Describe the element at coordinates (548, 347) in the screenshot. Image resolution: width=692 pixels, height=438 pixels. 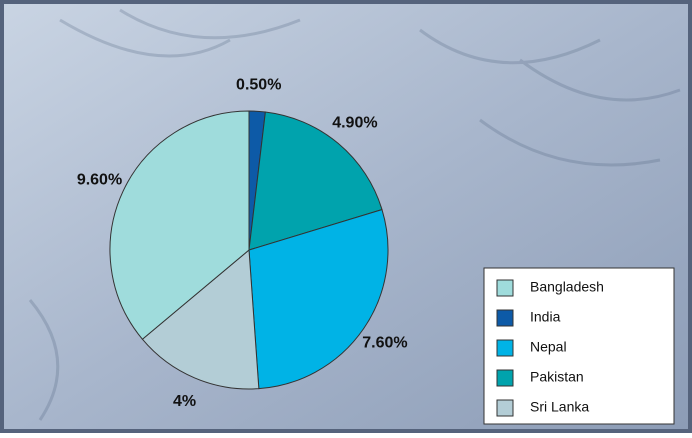
I see `legend-label: Nepal` at that location.